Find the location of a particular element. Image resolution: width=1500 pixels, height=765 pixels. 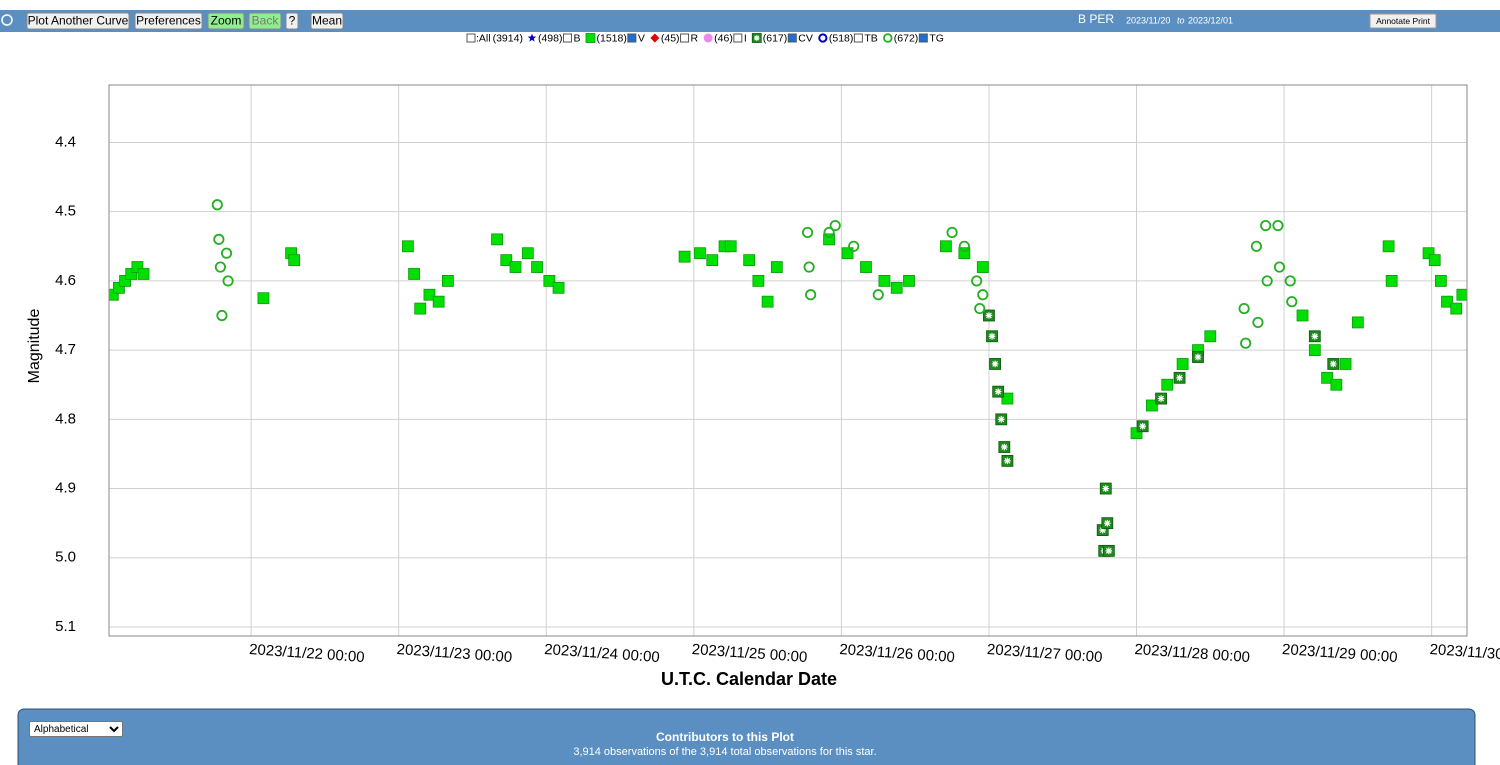

date-from: 2023/11/20 is located at coordinates (1148, 20).